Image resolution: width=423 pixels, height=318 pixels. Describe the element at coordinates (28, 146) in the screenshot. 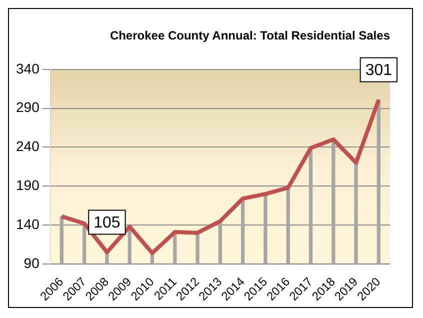

I see `y-tick-label: 240` at that location.